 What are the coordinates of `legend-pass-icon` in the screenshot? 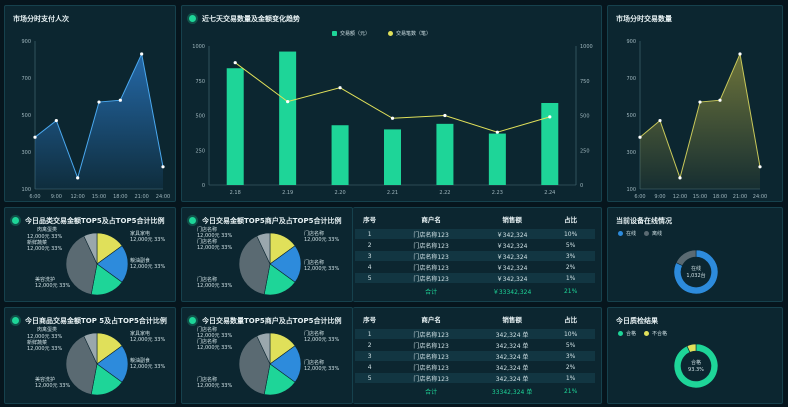 It's located at (620, 333).